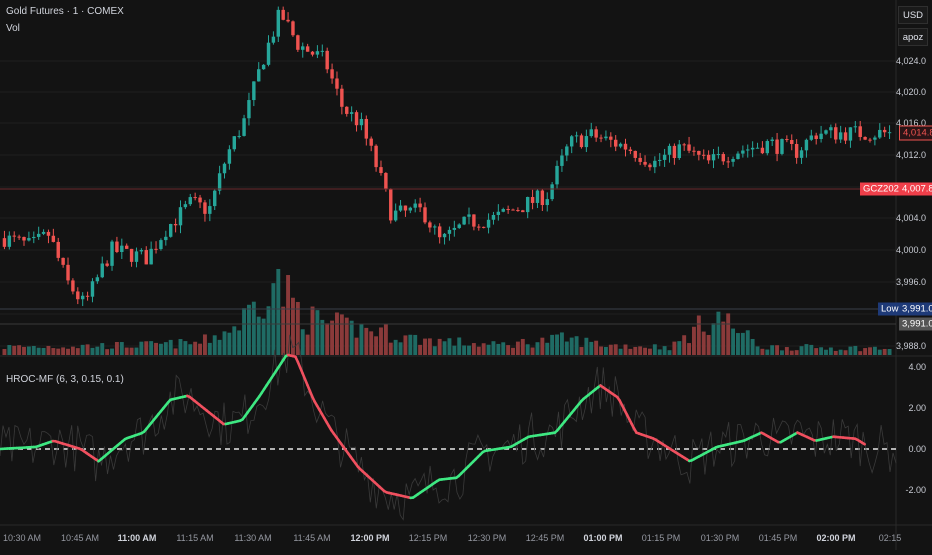 This screenshot has width=932, height=555. Describe the element at coordinates (915, 189) in the screenshot. I see `contract-price-tag: 4,007.8` at that location.